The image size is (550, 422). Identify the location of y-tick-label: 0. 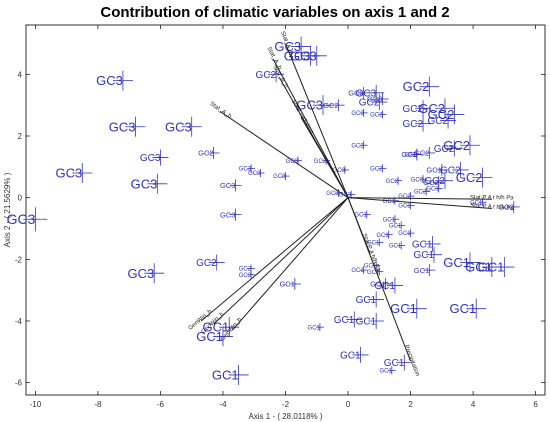
(20, 198).